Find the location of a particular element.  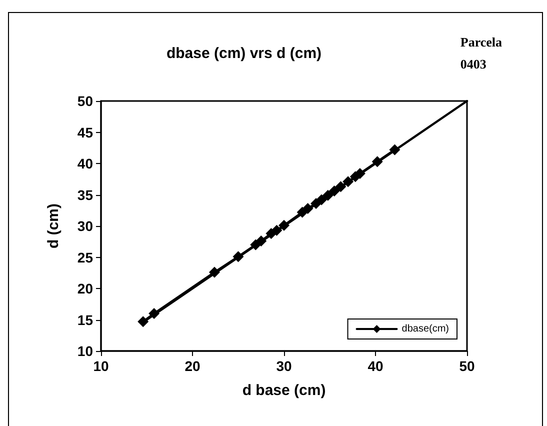

chart-title: dbase (cm) vrs d (cm) is located at coordinates (244, 53).